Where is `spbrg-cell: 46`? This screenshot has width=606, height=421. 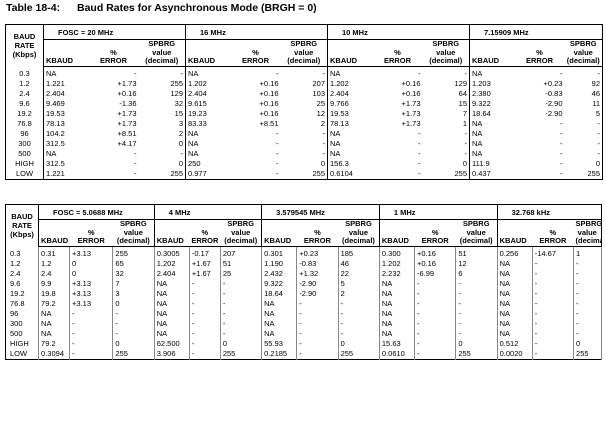 spbrg-cell: 46 is located at coordinates (596, 93).